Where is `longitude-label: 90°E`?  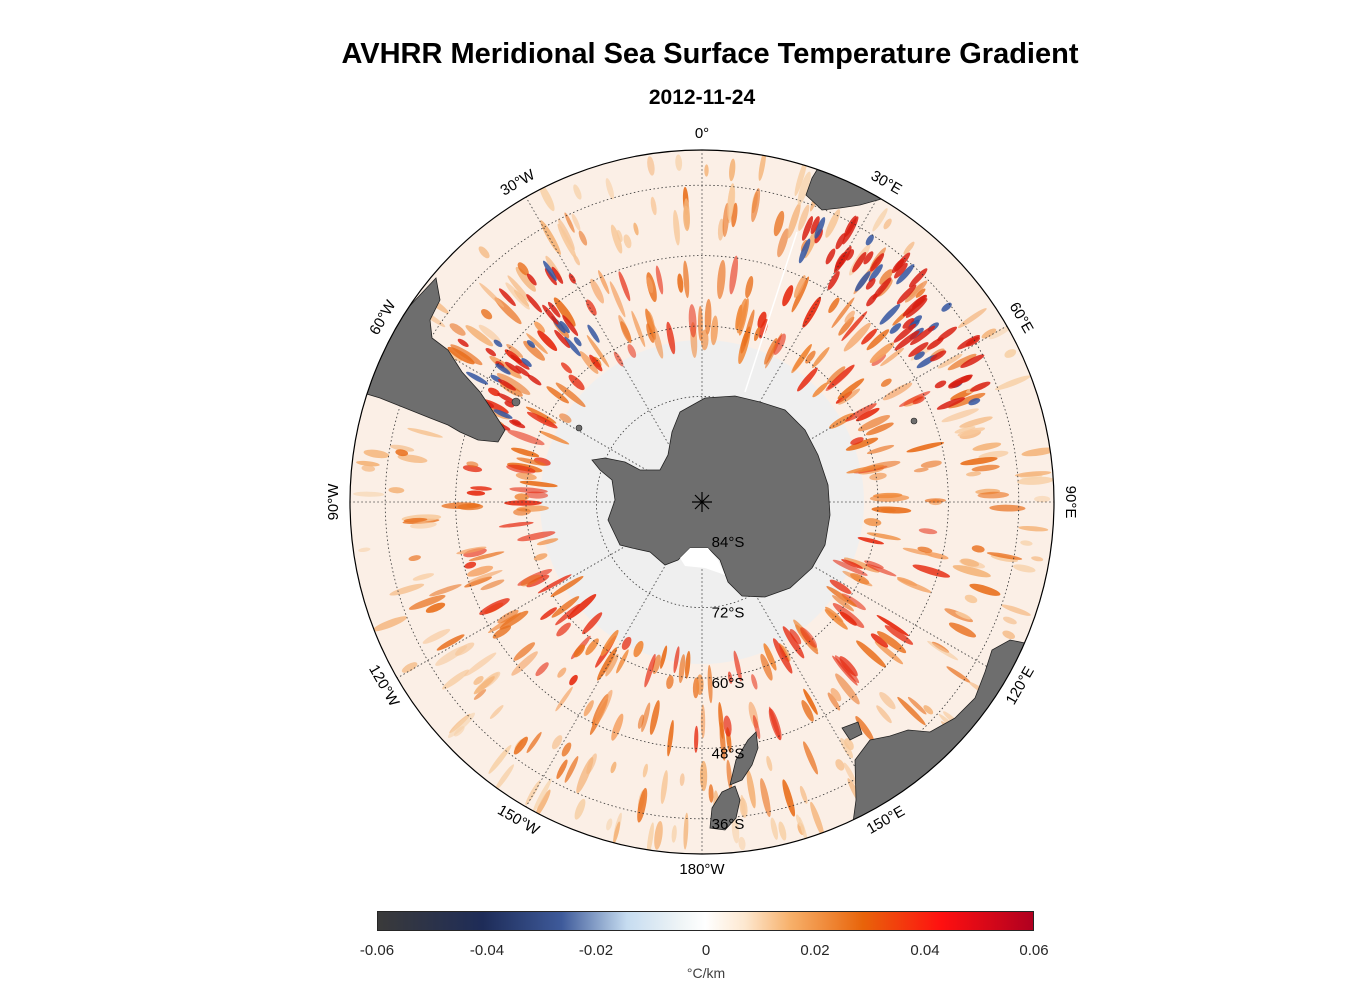
longitude-label: 90°E is located at coordinates (1070, 502).